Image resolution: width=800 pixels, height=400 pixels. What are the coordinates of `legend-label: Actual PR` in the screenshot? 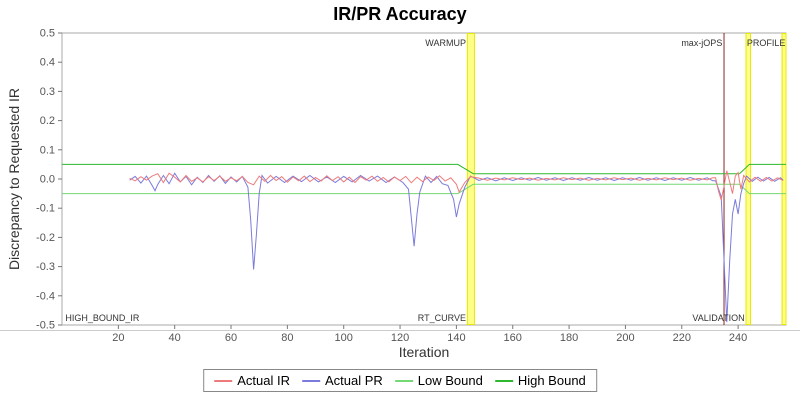 It's located at (353, 380).